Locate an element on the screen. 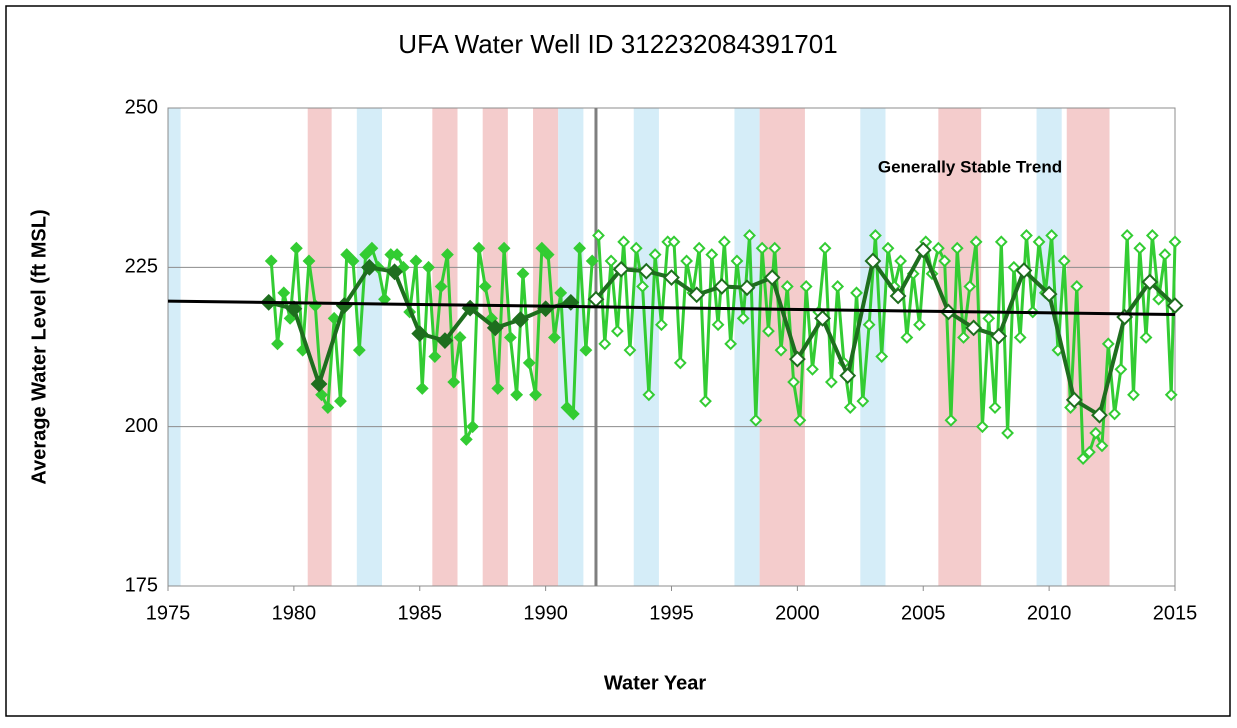  x-tick-label: 1995 is located at coordinates (671, 613).